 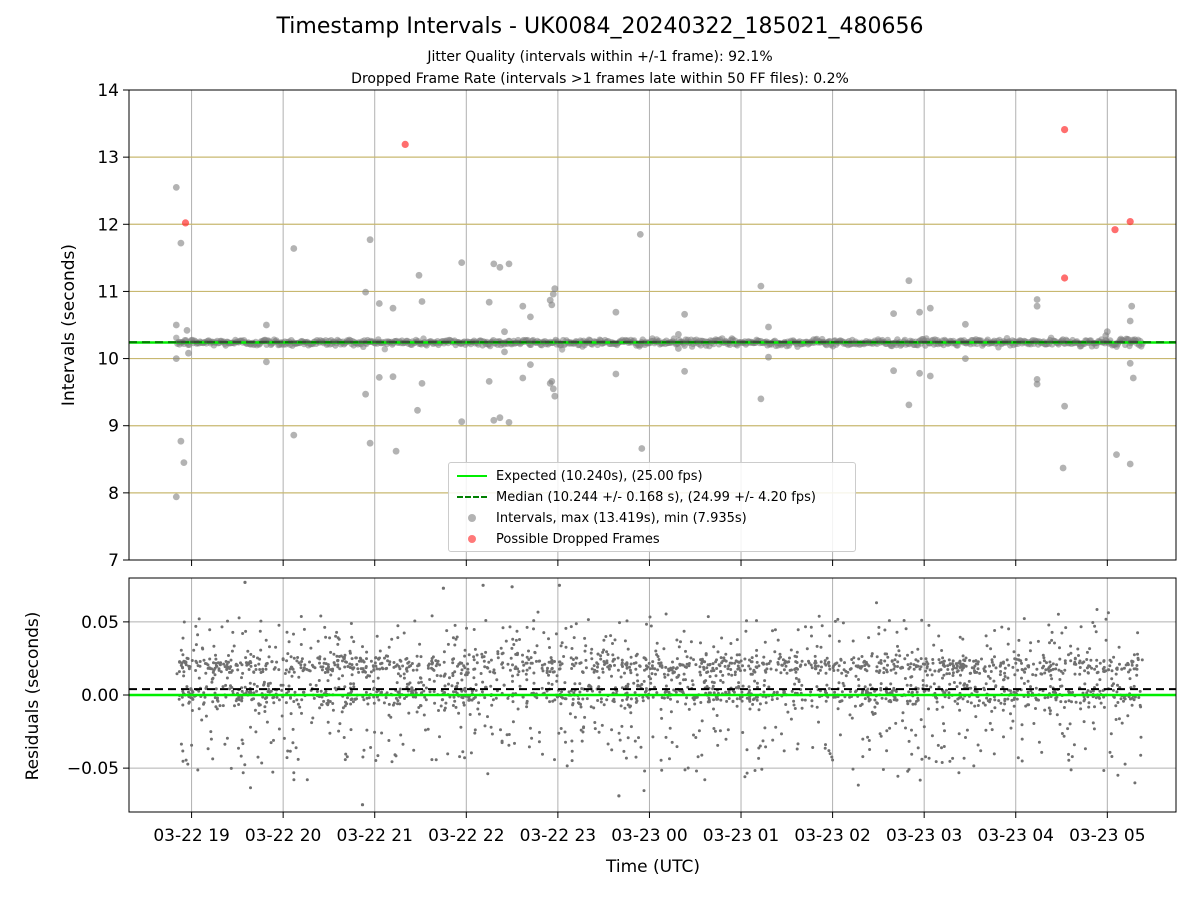 I want to click on residual-extreme-point, so click(x=443, y=588).